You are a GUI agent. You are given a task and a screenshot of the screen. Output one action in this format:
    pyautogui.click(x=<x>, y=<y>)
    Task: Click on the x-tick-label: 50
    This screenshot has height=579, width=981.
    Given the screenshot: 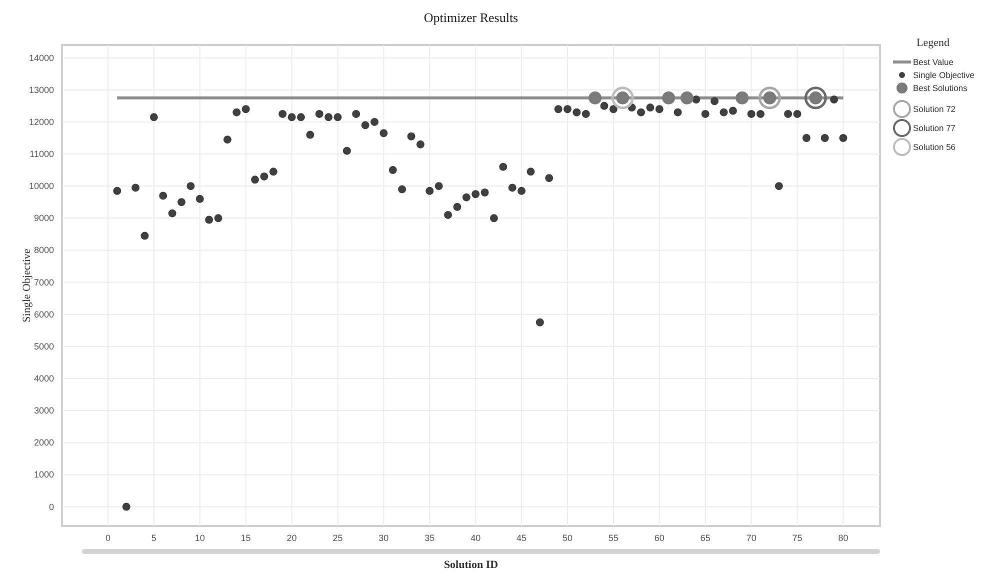 What is the action you would take?
    pyautogui.click(x=567, y=538)
    